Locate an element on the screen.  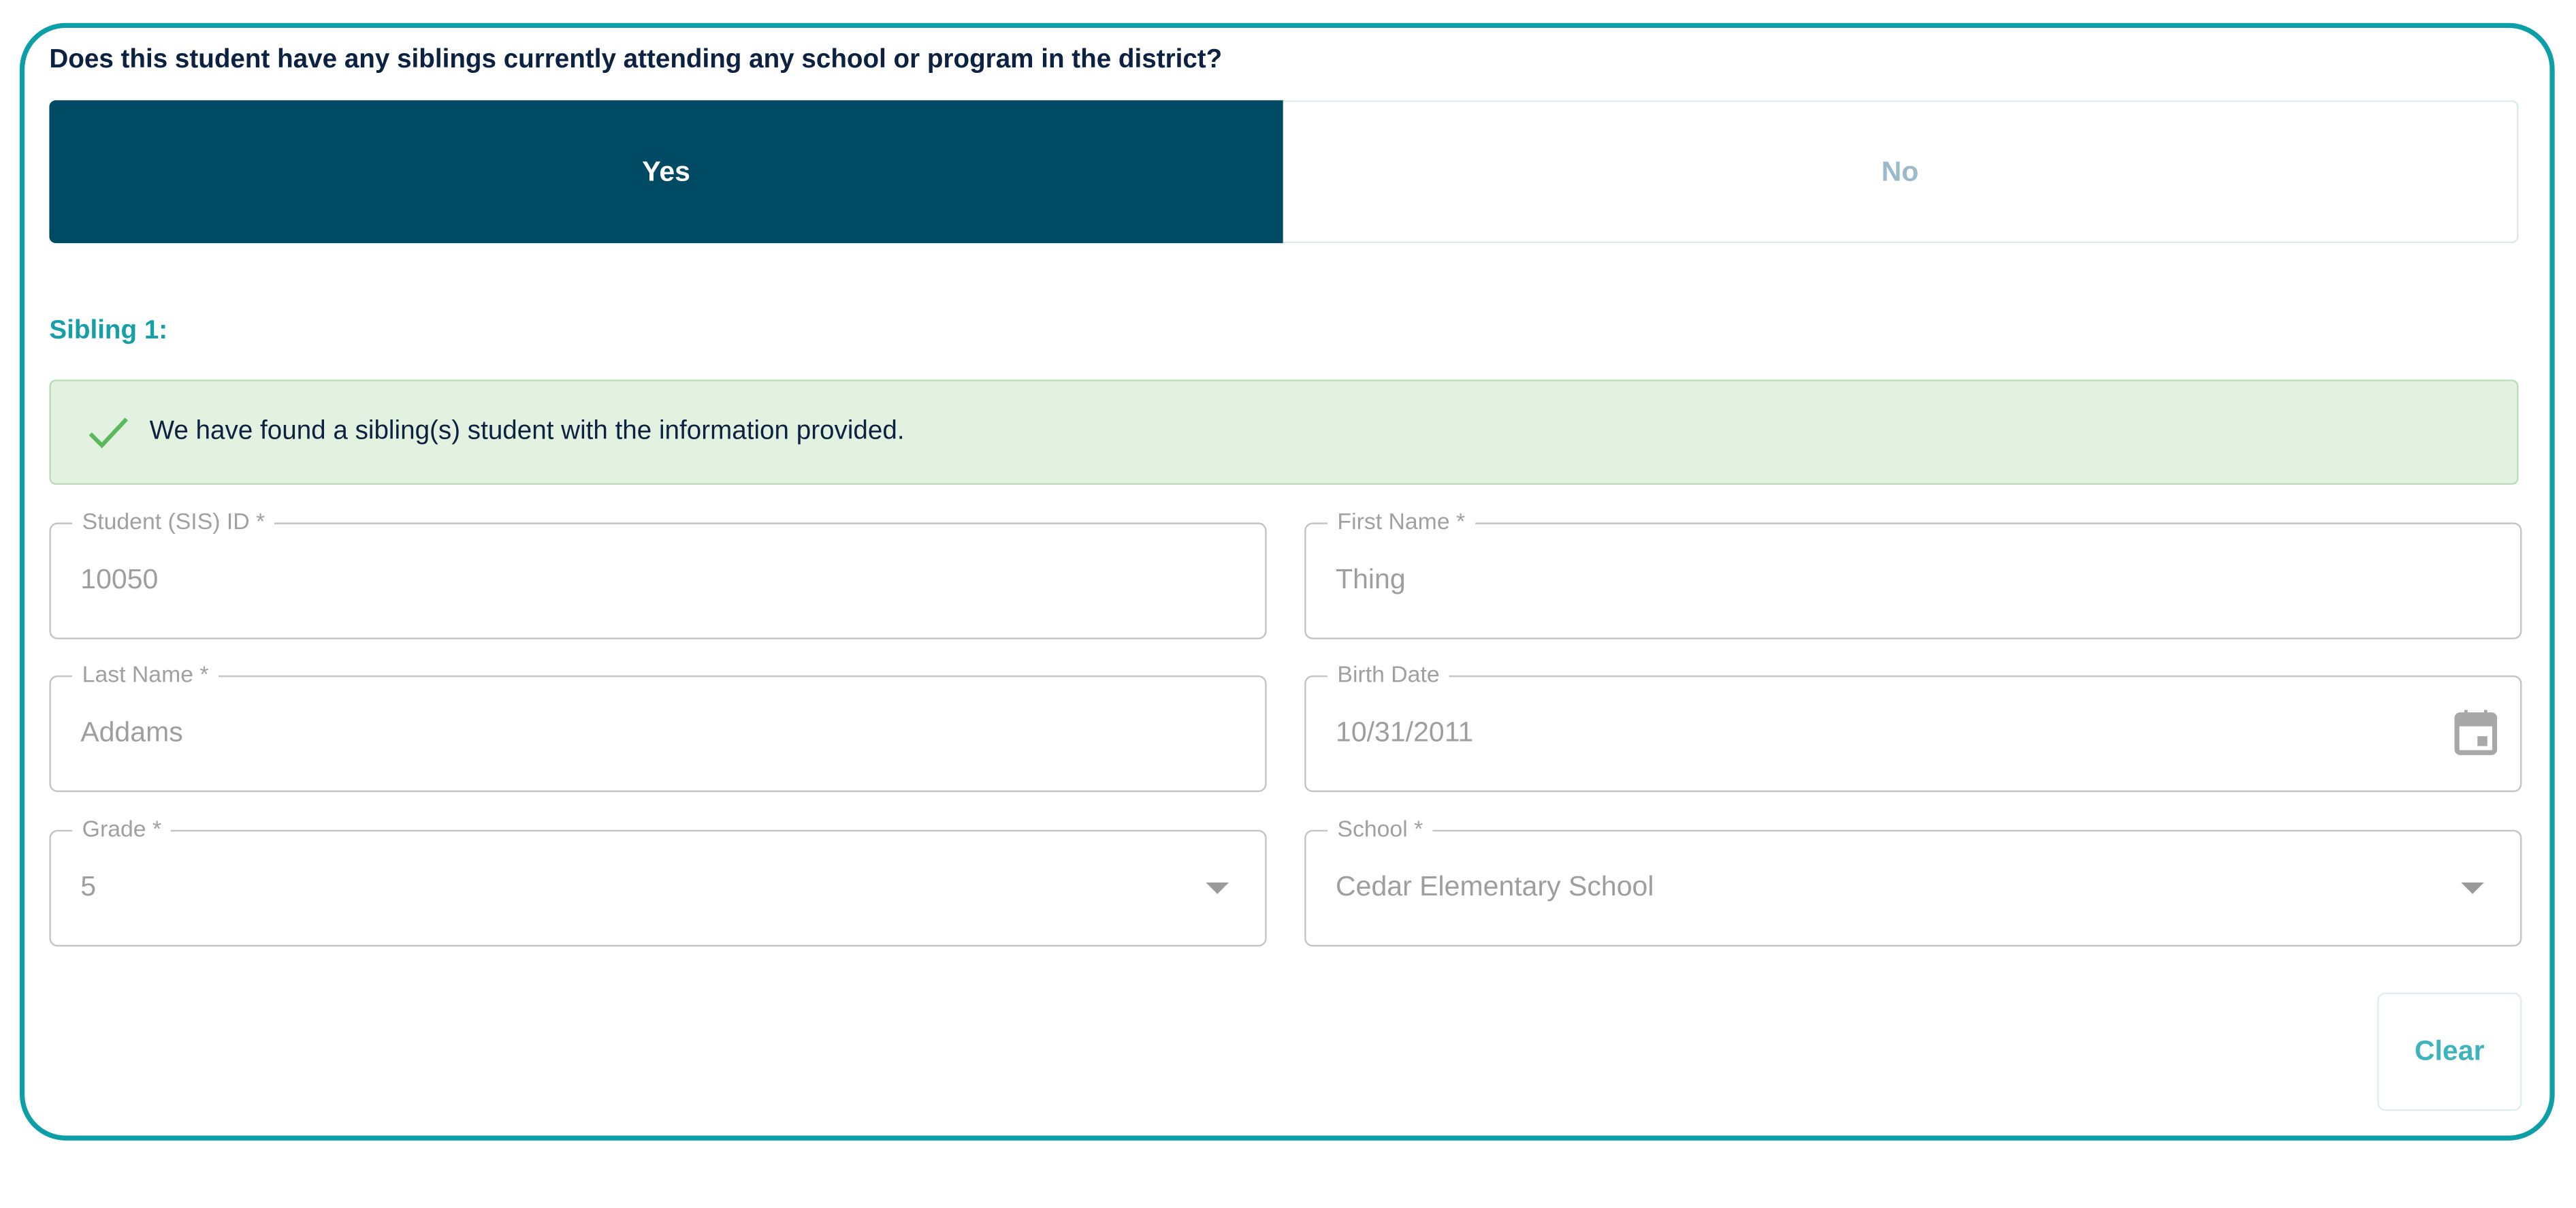
no-option: No is located at coordinates (1901, 172).